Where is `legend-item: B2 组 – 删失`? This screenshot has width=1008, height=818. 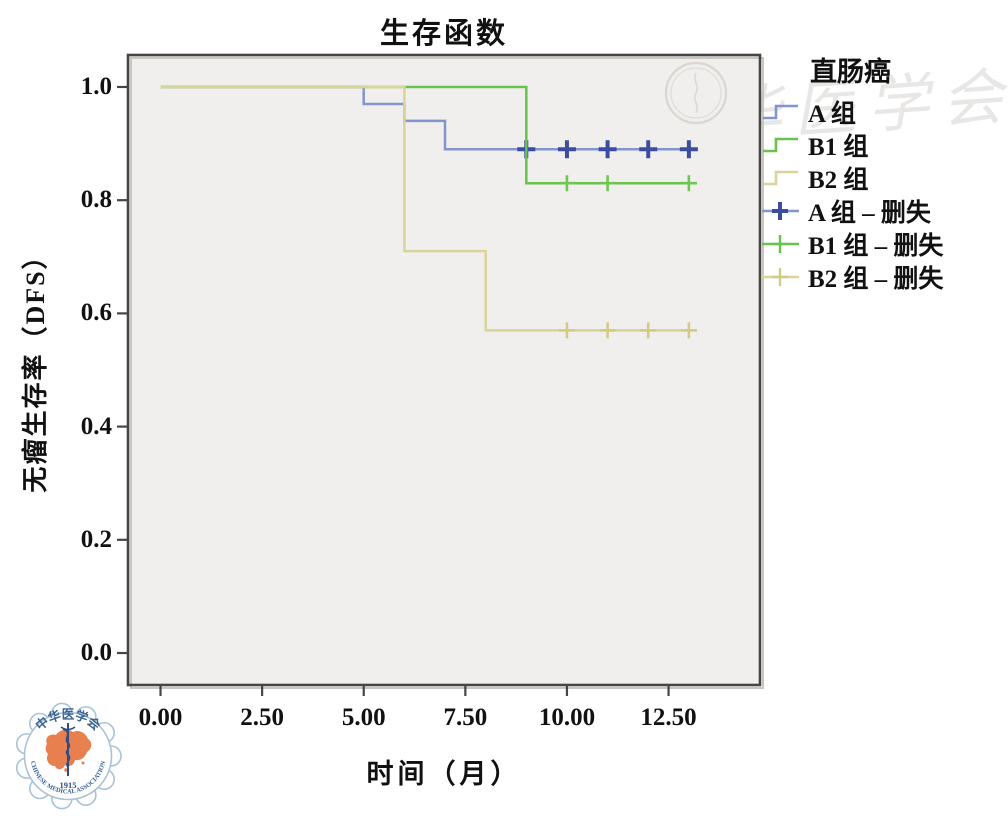
legend-item: B2 组 – 删失 is located at coordinates (852, 276).